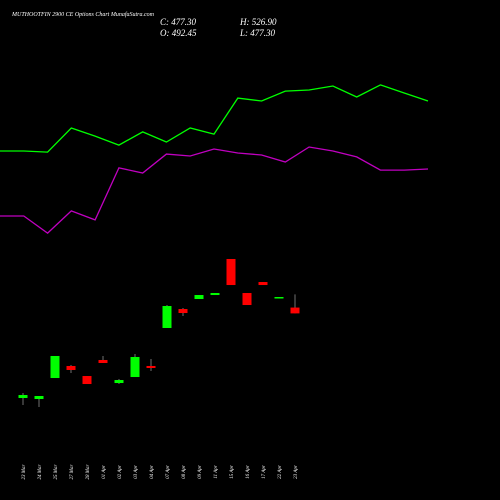  What do you see at coordinates (200, 472) in the screenshot?
I see `x-tick-label: 09 Apr` at bounding box center [200, 472].